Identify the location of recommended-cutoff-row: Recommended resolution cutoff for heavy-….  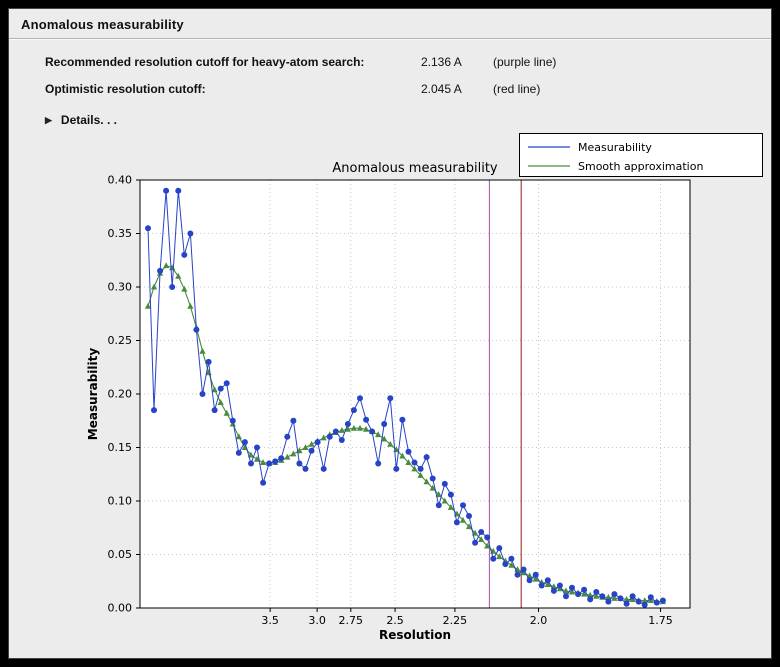
(390, 63).